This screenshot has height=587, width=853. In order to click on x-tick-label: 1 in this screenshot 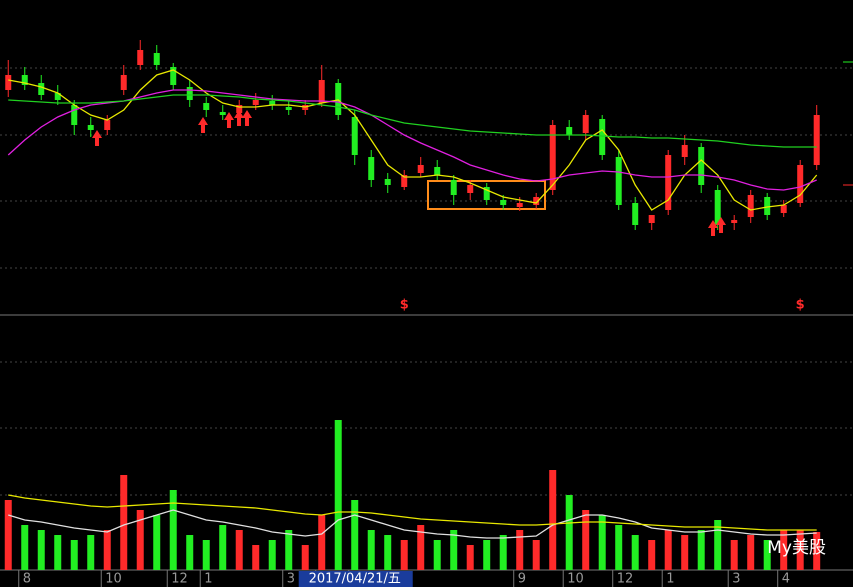, I will do `click(208, 579)`.